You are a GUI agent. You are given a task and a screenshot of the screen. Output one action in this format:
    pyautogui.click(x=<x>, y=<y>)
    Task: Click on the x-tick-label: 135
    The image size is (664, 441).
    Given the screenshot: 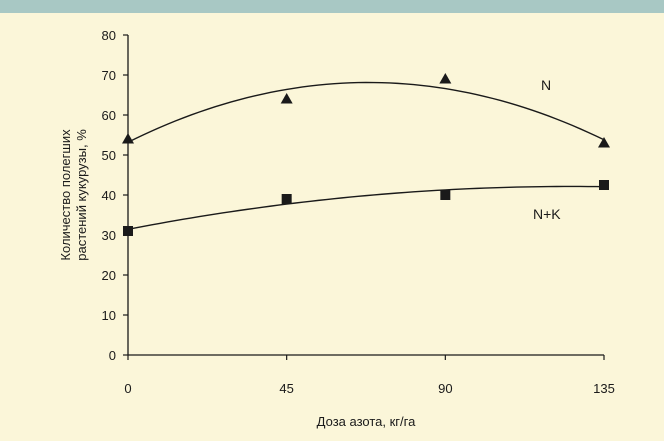 What is the action you would take?
    pyautogui.click(x=604, y=388)
    